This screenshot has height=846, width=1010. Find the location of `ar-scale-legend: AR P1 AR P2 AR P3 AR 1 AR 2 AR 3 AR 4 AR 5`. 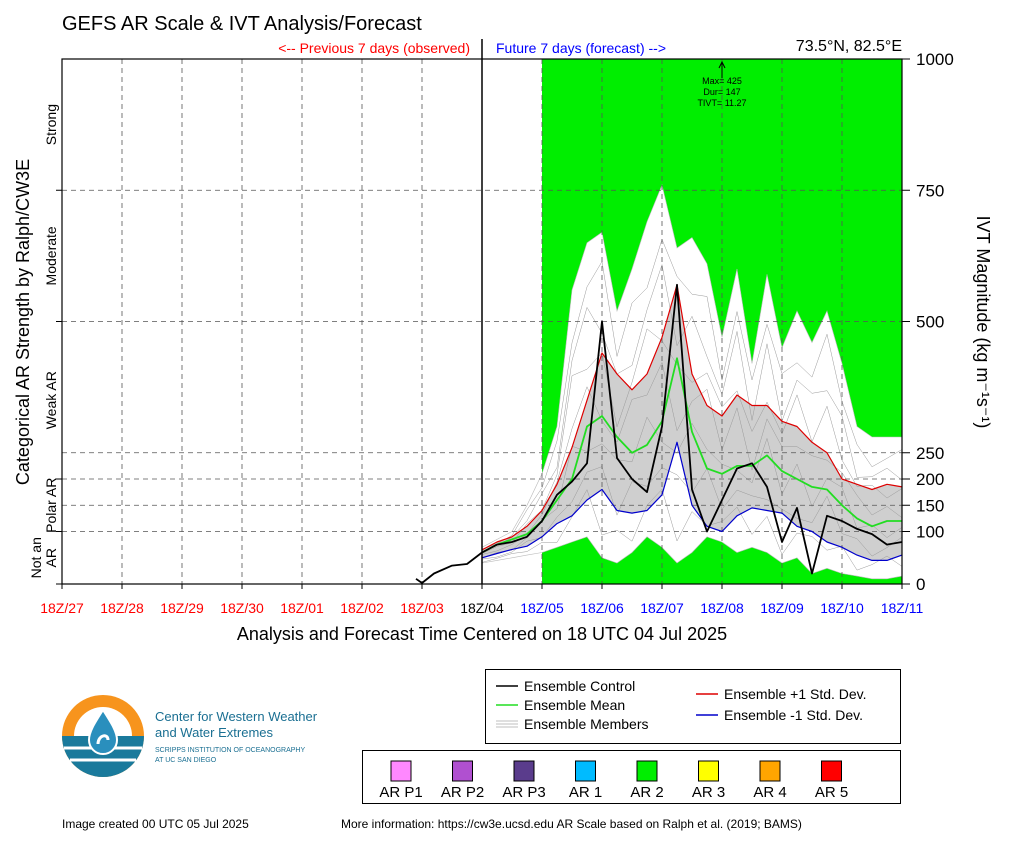

ar-scale-legend: AR P1 AR P2 AR P3 AR 1 AR 2 AR 3 AR 4 AR 5 is located at coordinates (631, 777).